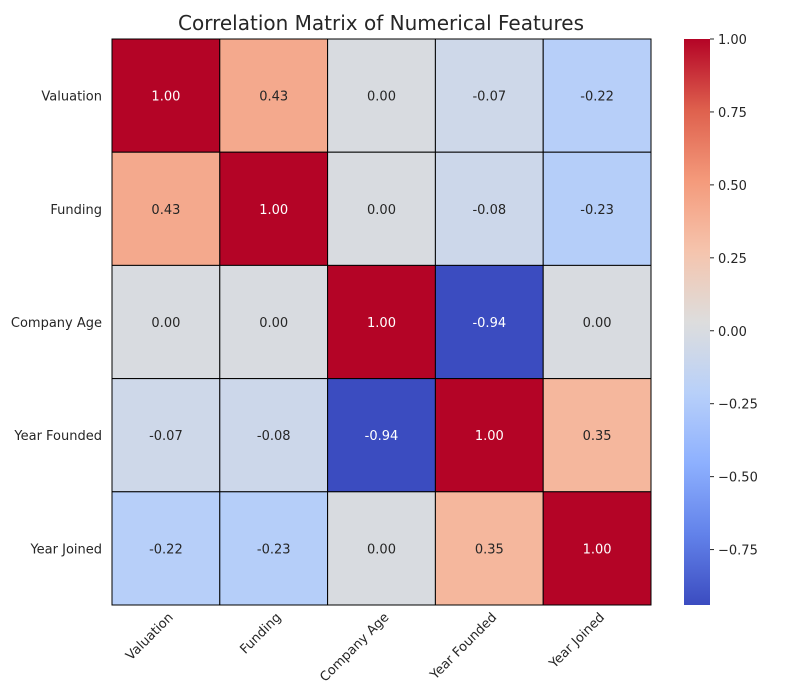 This screenshot has width=800, height=700. Describe the element at coordinates (354, 647) in the screenshot. I see `column-label: Company Age` at that location.